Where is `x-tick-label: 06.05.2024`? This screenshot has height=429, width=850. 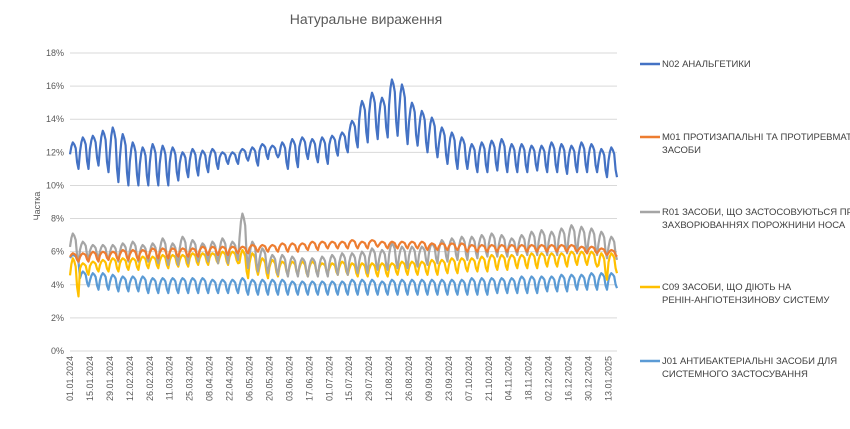 x-tick-label: 06.05.2024 is located at coordinates (249, 378).